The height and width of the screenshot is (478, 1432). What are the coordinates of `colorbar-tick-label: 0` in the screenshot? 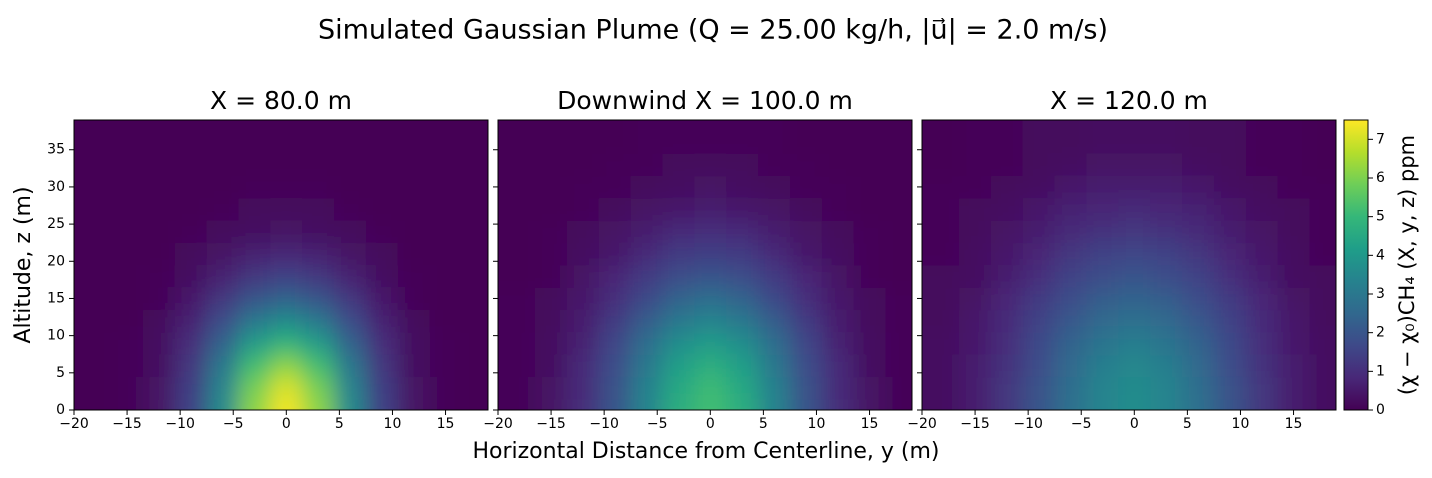 It's located at (1380, 410).